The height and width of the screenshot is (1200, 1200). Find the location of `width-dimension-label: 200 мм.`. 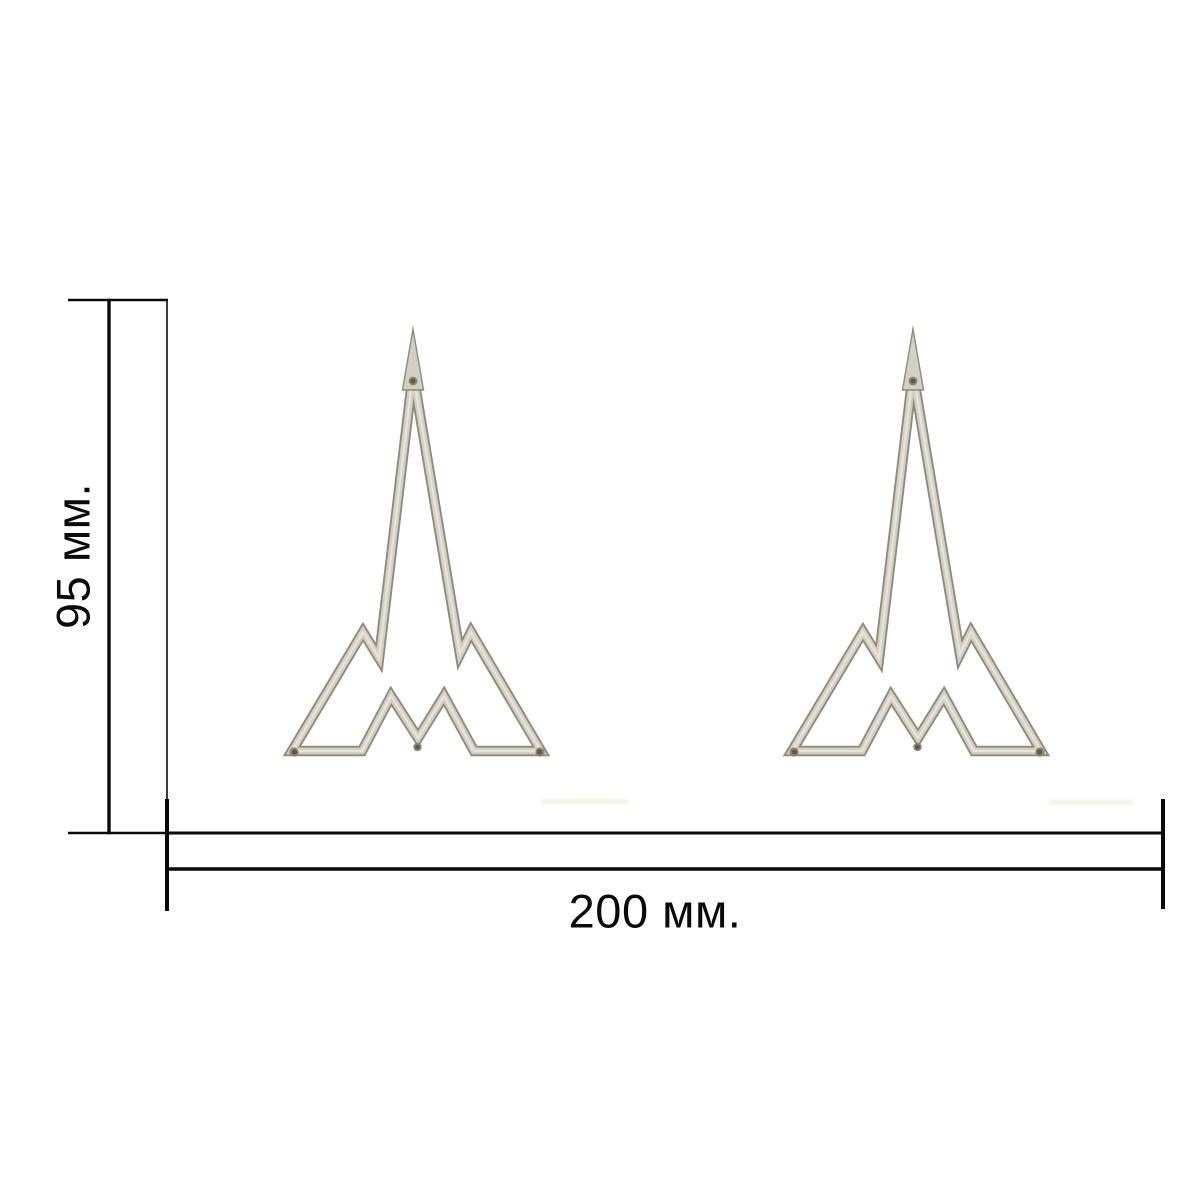

width-dimension-label: 200 мм. is located at coordinates (655, 911).